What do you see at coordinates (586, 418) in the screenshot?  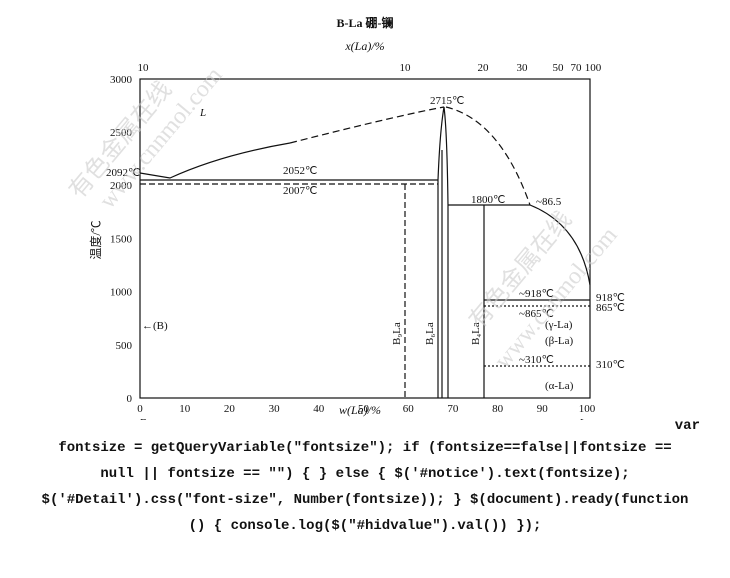 I see `end-label: La` at bounding box center [586, 418].